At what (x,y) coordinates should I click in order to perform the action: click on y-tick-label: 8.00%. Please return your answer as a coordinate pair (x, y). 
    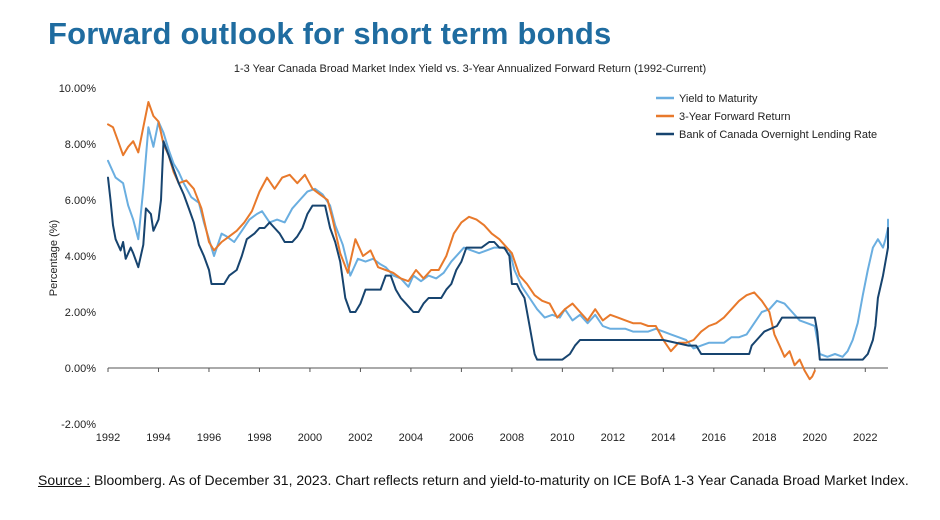
    Looking at the image, I should click on (80, 145).